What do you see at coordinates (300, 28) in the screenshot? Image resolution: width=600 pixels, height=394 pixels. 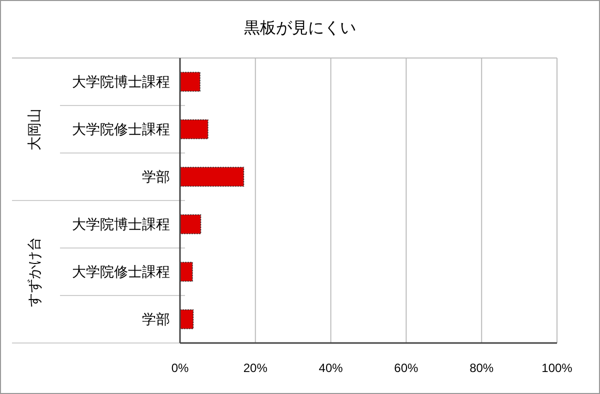 I see `chart-title: 黒板が見にくい` at bounding box center [300, 28].